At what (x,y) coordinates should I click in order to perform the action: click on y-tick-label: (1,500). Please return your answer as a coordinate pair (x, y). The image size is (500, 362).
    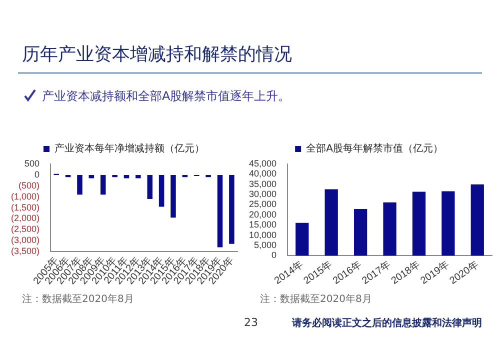
    Looking at the image, I should click on (25, 207).